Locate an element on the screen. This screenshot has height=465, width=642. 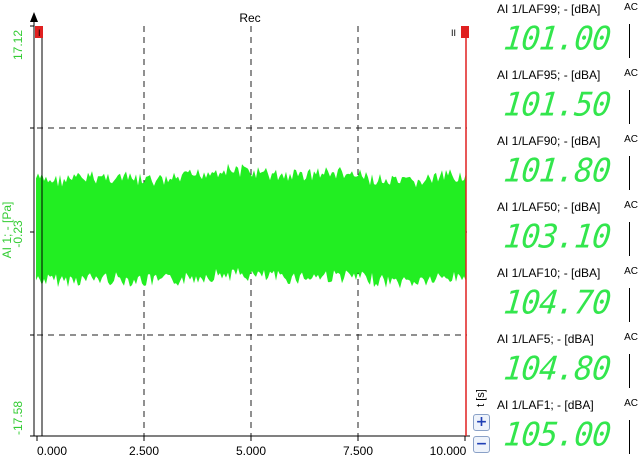
meter-label: AI 1/LAF50; - [dBA] is located at coordinates (549, 207).